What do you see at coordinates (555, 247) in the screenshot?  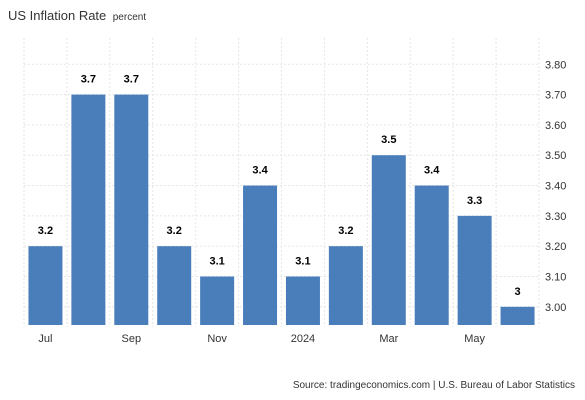 I see `y-tick-label: 3.20` at bounding box center [555, 247].